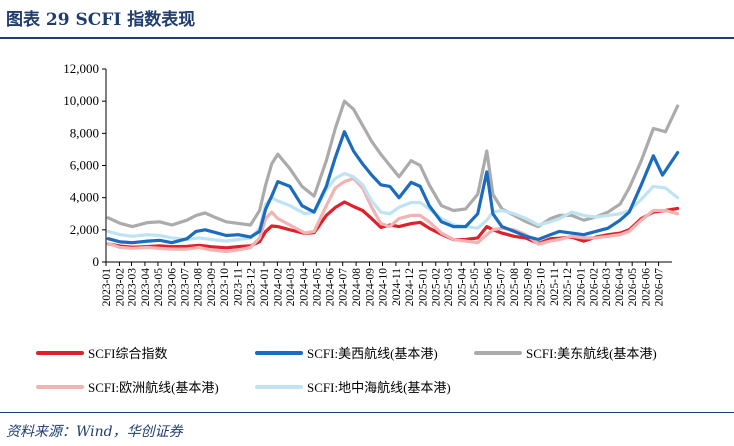  Describe the element at coordinates (528, 287) in the screenshot. I see `x-tick-label: 2025-09` at that location.